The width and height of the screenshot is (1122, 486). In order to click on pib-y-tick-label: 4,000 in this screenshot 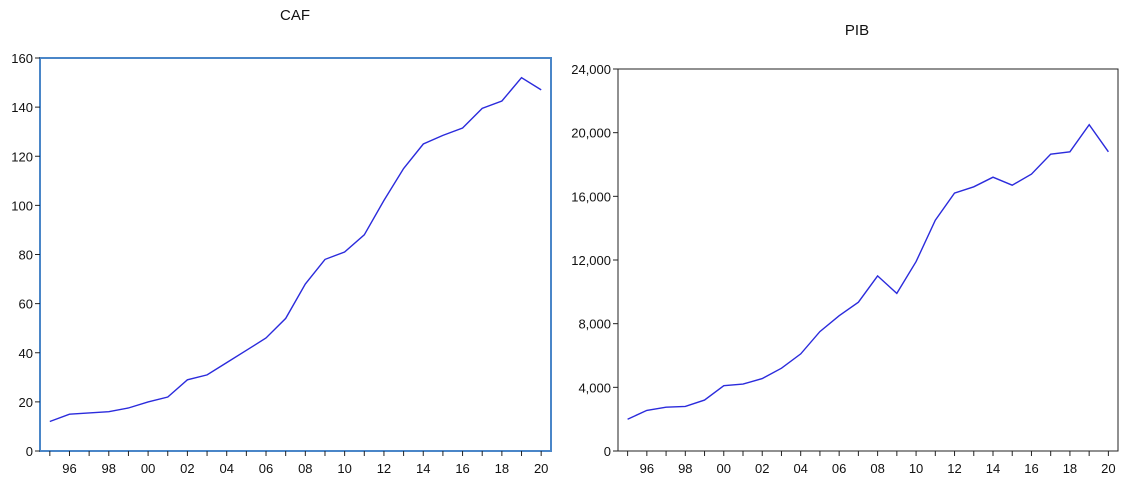, I will do `click(594, 387)`.